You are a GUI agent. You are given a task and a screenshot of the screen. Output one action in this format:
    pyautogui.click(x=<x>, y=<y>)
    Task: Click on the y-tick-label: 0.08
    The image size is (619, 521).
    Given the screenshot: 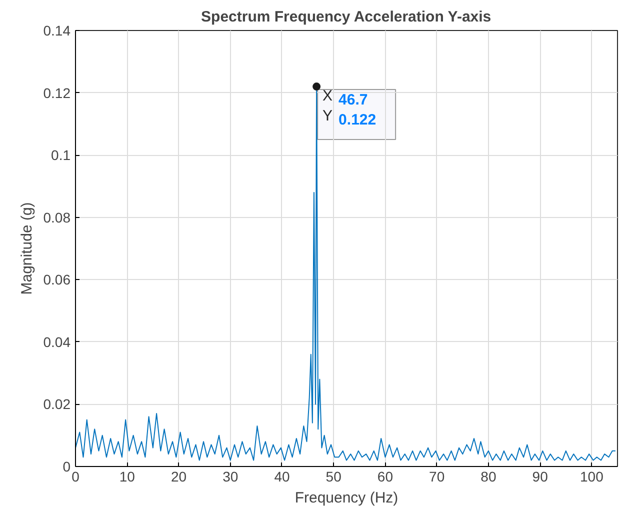 What is the action you would take?
    pyautogui.click(x=57, y=217)
    